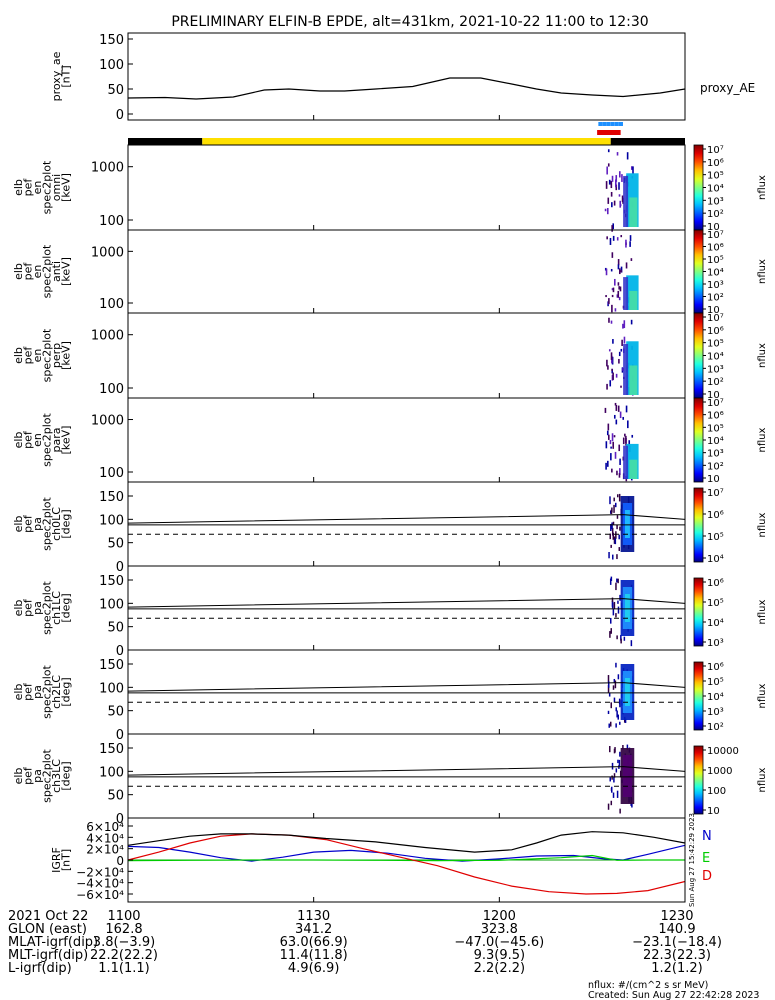 The image size is (775, 1000). What do you see at coordinates (715, 623) in the screenshot?
I see `colorbar-label-7-1: 10⁴` at bounding box center [715, 623].